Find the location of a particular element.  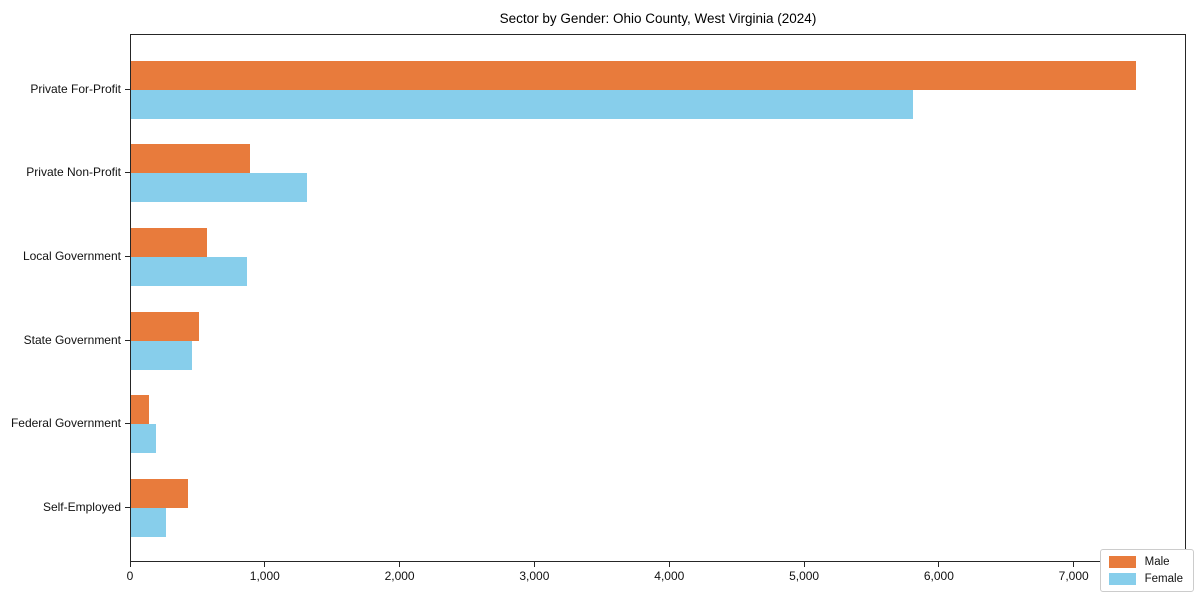

x-tick-label: 7,000 is located at coordinates (1073, 576).